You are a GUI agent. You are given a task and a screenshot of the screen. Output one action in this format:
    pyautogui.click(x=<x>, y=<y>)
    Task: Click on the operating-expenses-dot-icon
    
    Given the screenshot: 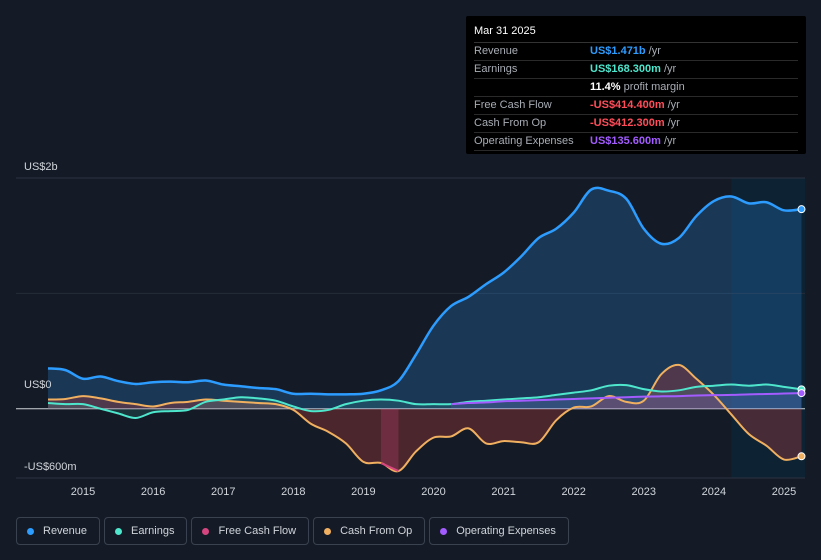 What is the action you would take?
    pyautogui.click(x=444, y=531)
    